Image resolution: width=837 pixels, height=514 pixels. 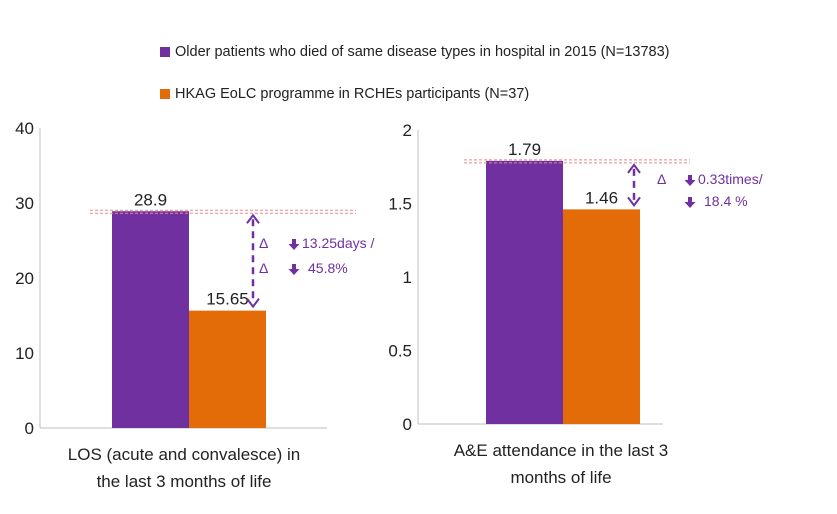 I want to click on y-tick-label: 40, so click(x=24, y=128).